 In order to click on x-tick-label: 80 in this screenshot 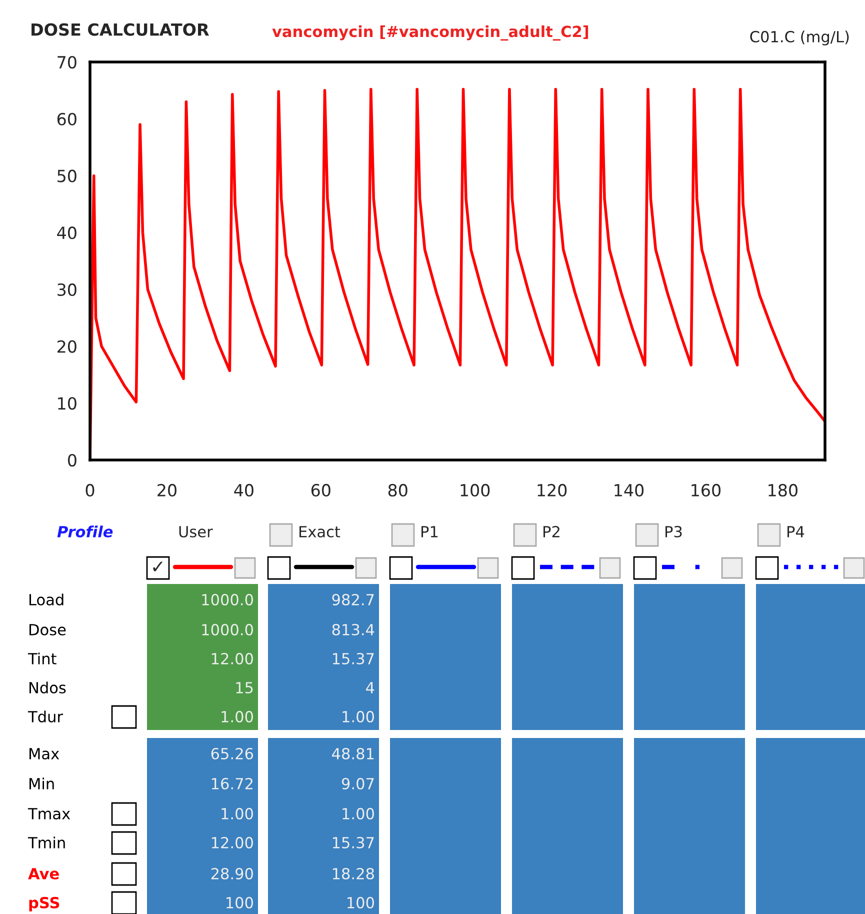, I will do `click(398, 490)`.